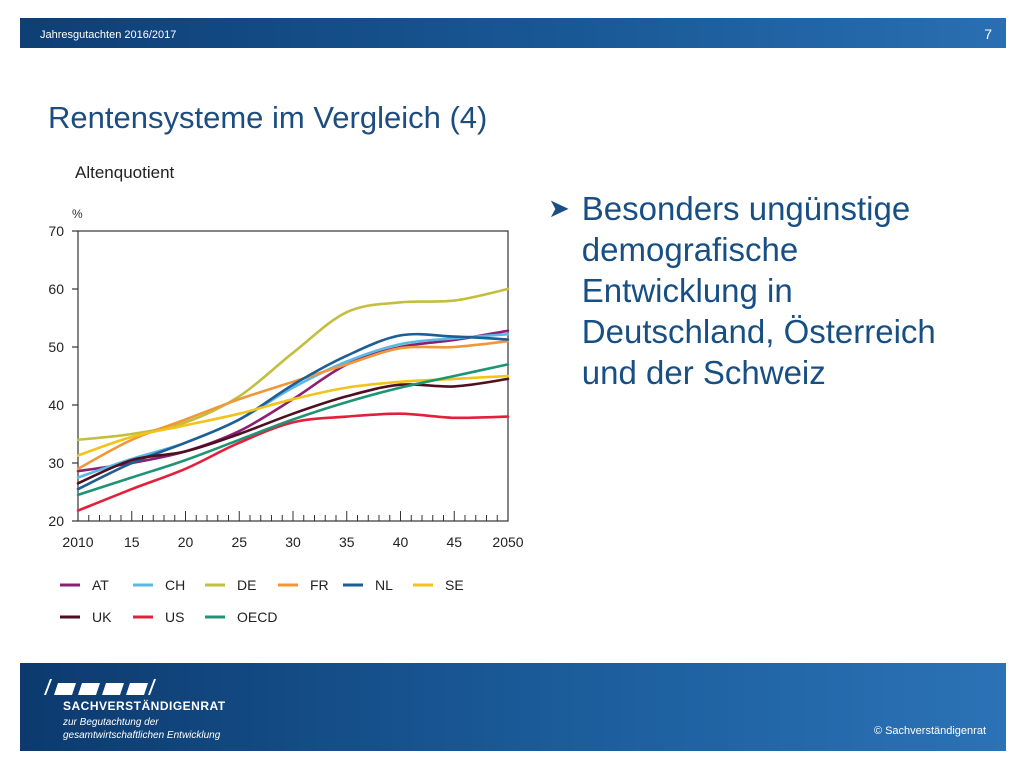 This screenshot has width=1024, height=768. Describe the element at coordinates (347, 542) in the screenshot. I see `x-tick-label: 35` at that location.